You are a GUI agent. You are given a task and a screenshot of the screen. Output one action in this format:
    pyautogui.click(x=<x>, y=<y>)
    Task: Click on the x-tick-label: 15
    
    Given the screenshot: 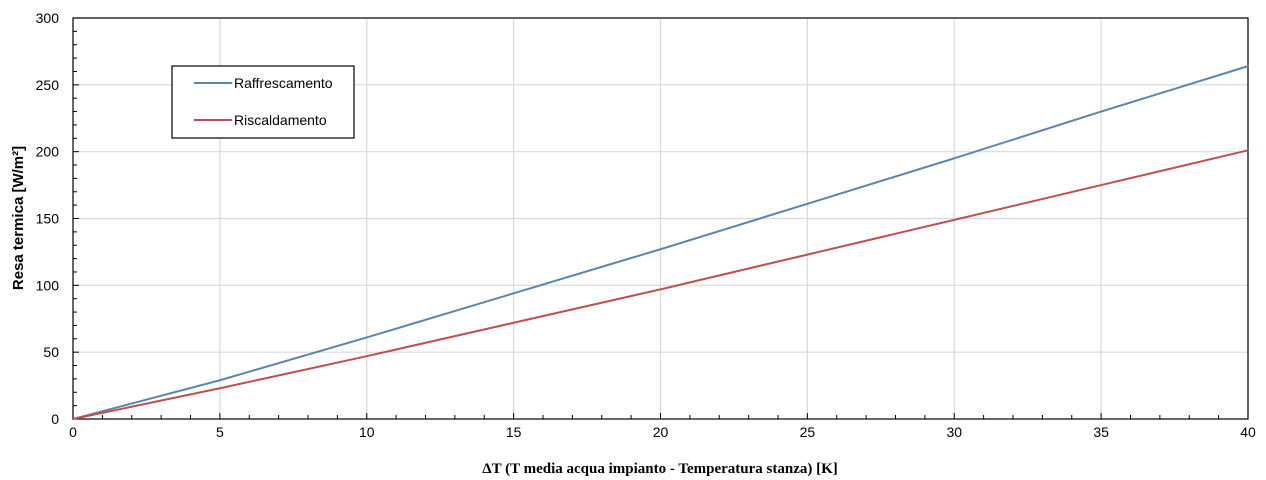 What is the action you would take?
    pyautogui.click(x=514, y=432)
    